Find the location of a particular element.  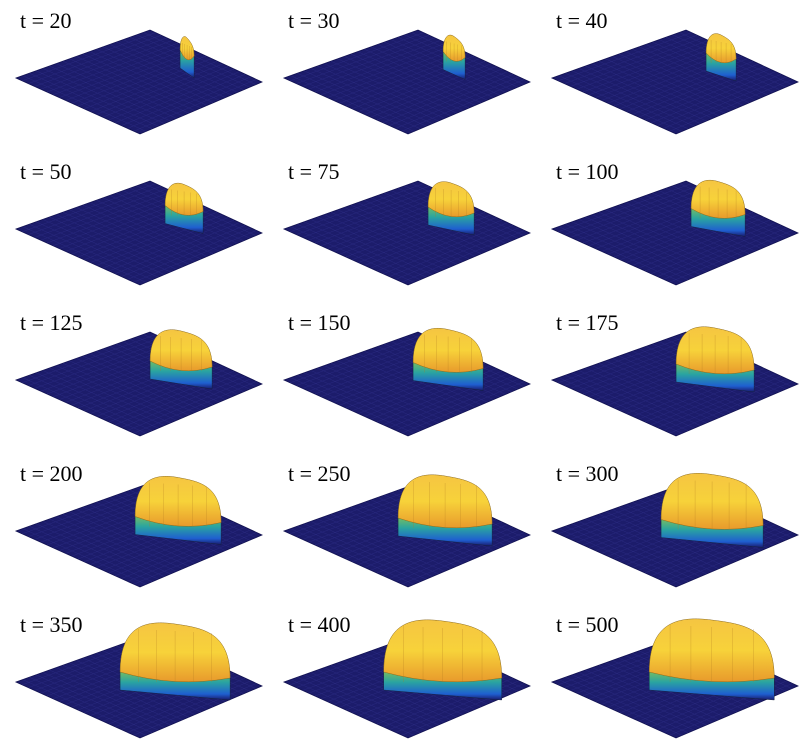

panel-label: t = 50 is located at coordinates (46, 171).